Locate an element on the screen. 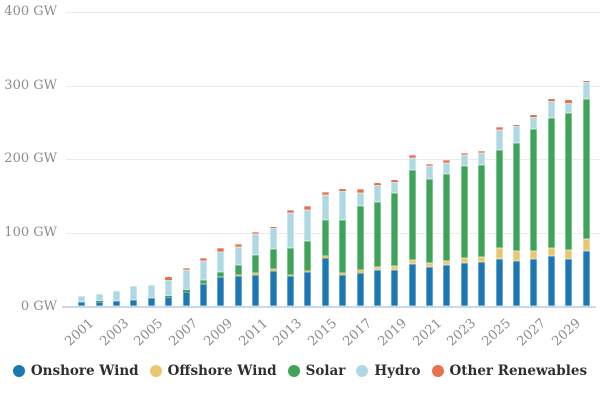 This screenshot has height=400, width=600. bar-segment-2007-solar is located at coordinates (186, 291).